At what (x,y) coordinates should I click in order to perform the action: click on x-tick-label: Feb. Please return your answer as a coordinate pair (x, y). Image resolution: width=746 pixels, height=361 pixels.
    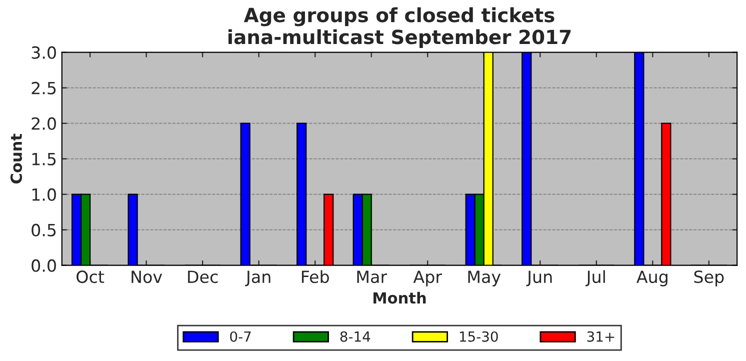
    Looking at the image, I should click on (315, 277).